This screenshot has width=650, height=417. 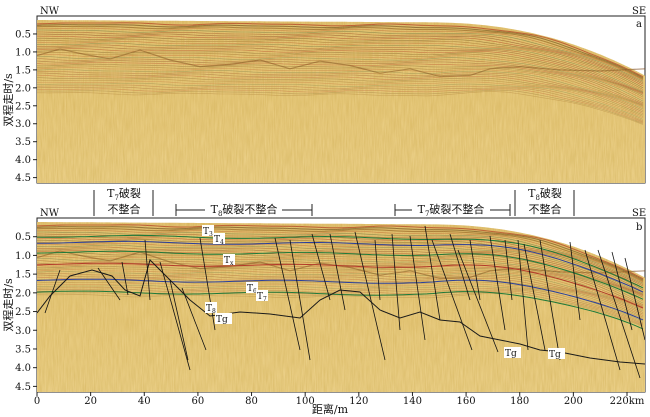 I want to click on horizon-label-tg-3: Tg, so click(x=556, y=354).